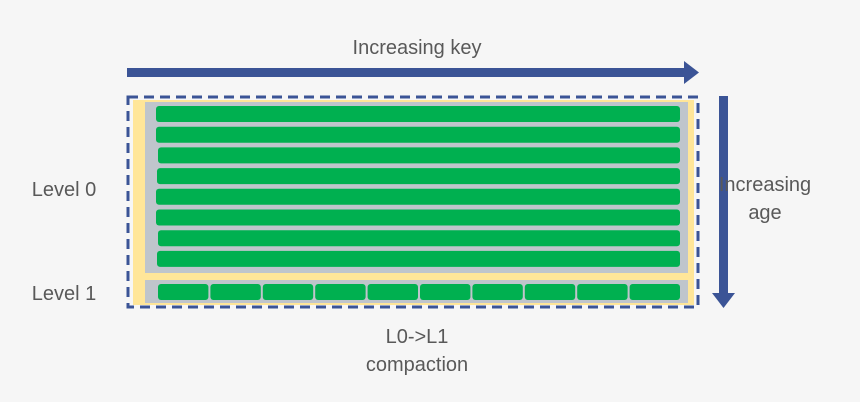 Image resolution: width=860 pixels, height=402 pixels. Describe the element at coordinates (64, 190) in the screenshot. I see `level0-label: Level 0` at that location.